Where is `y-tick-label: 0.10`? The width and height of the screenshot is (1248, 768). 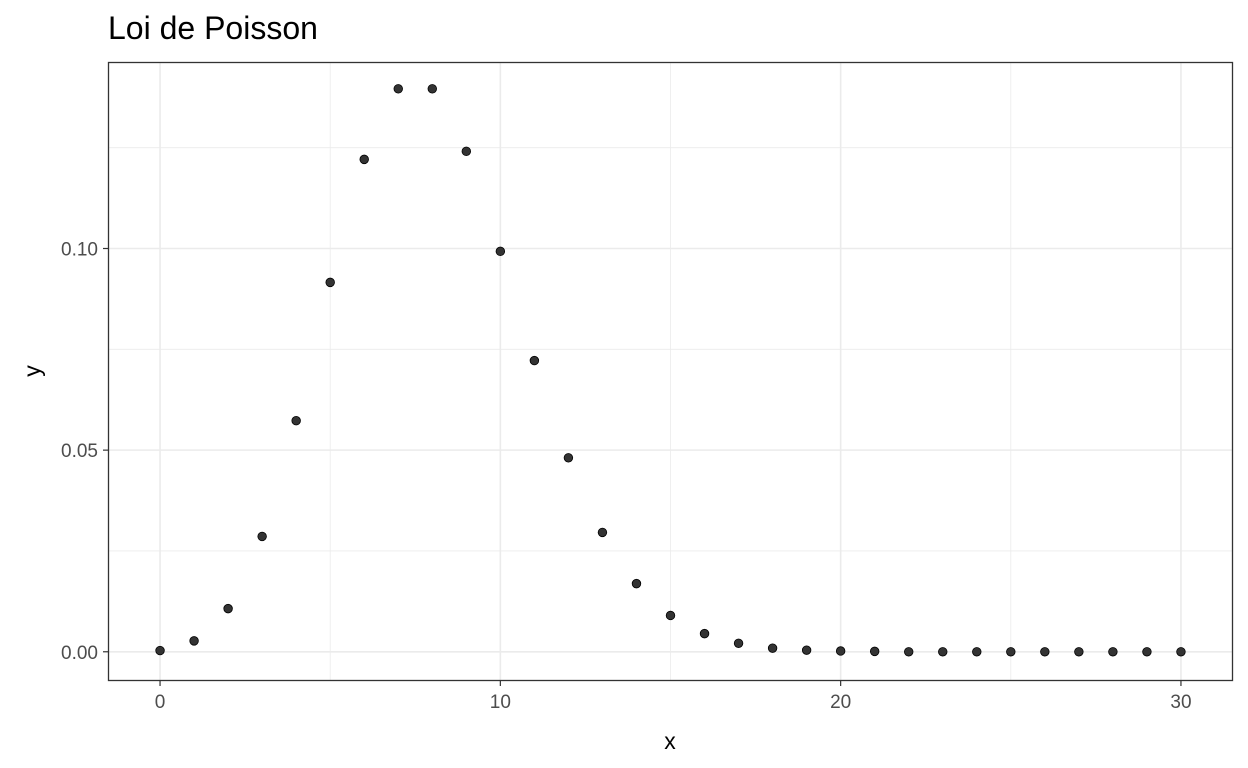
y-tick-label: 0.10 is located at coordinates (79, 250).